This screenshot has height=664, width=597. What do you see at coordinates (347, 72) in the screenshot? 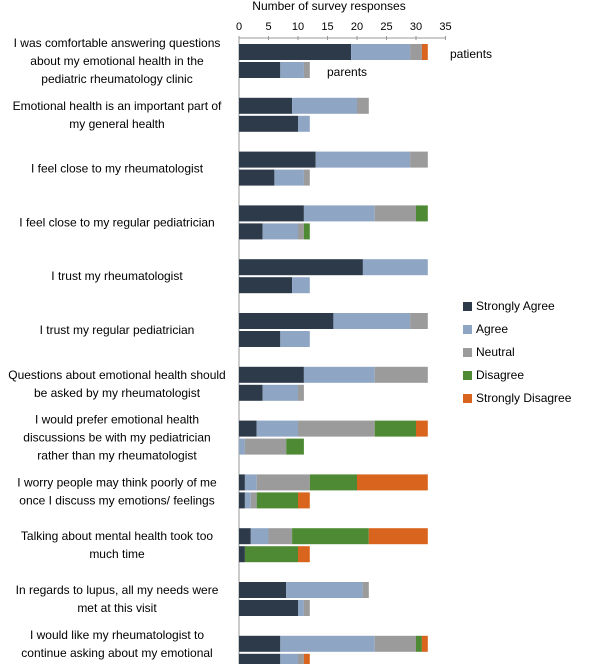
I see `parents-series-label: parents` at bounding box center [347, 72].